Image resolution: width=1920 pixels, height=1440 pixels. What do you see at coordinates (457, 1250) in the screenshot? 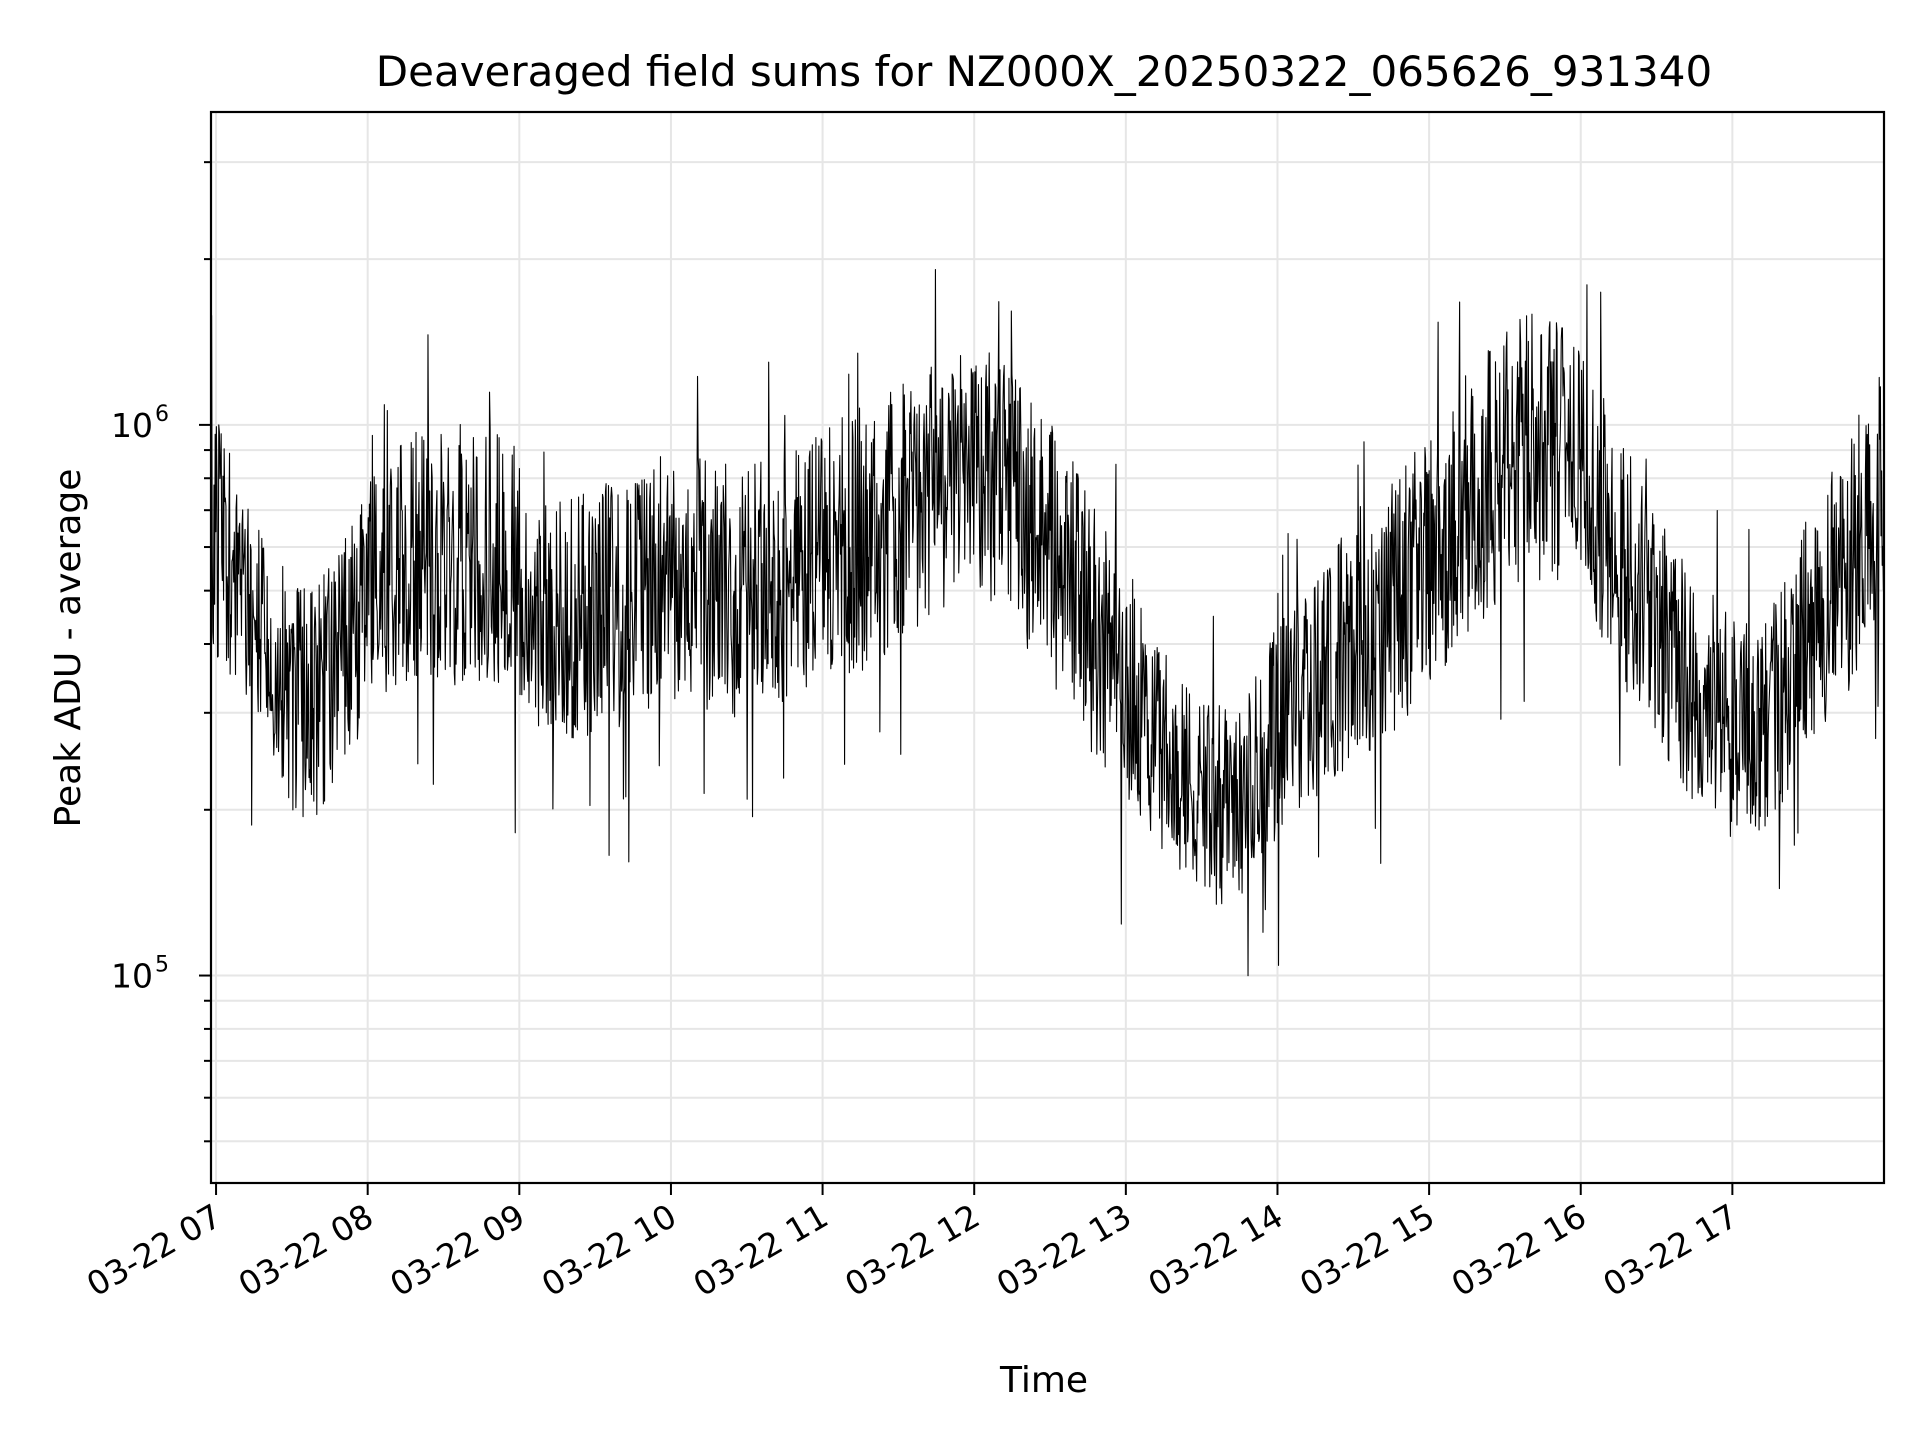
I see `x-tick-label: 03-22 09` at bounding box center [457, 1250].